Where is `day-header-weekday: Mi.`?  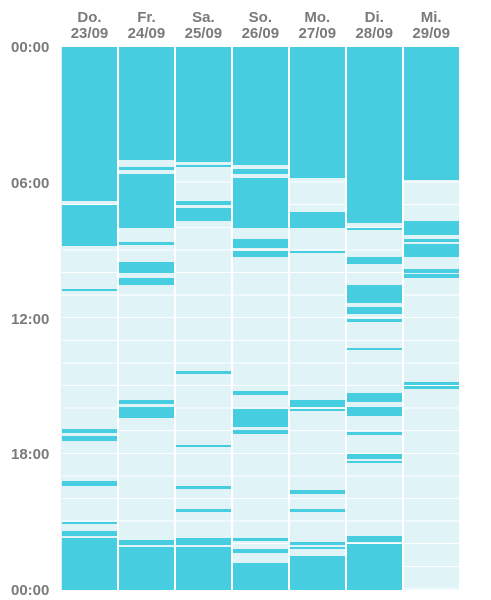
day-header-weekday: Mi. is located at coordinates (431, 17).